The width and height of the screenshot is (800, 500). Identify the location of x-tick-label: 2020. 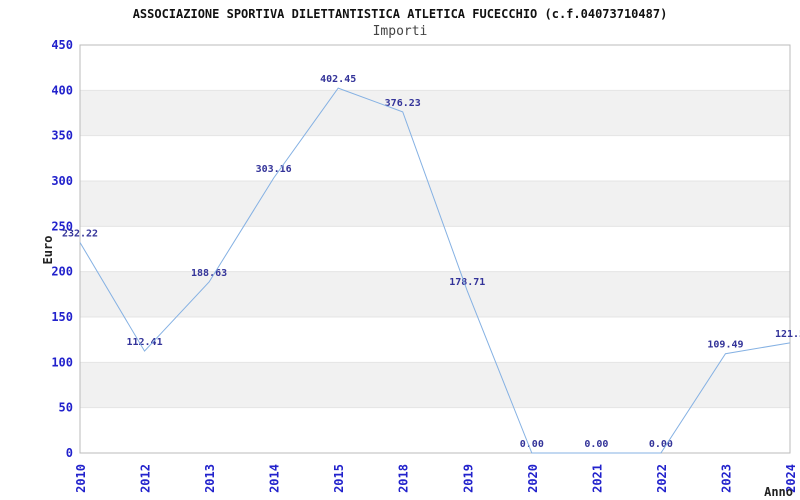
(533, 478).